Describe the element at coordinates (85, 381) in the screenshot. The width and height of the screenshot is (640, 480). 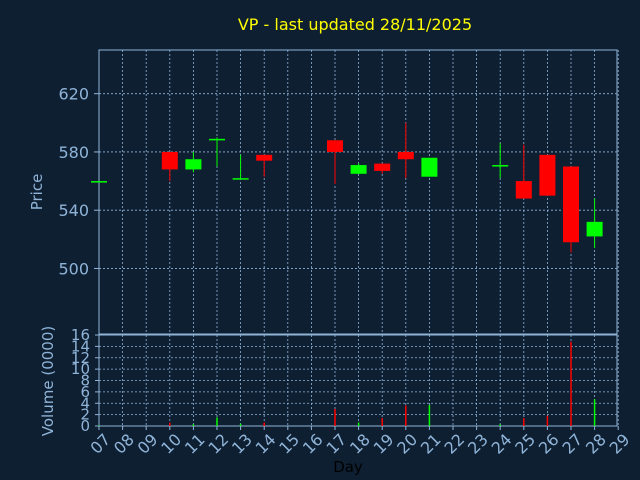
I see `volume-y-tick-label: 8` at that location.